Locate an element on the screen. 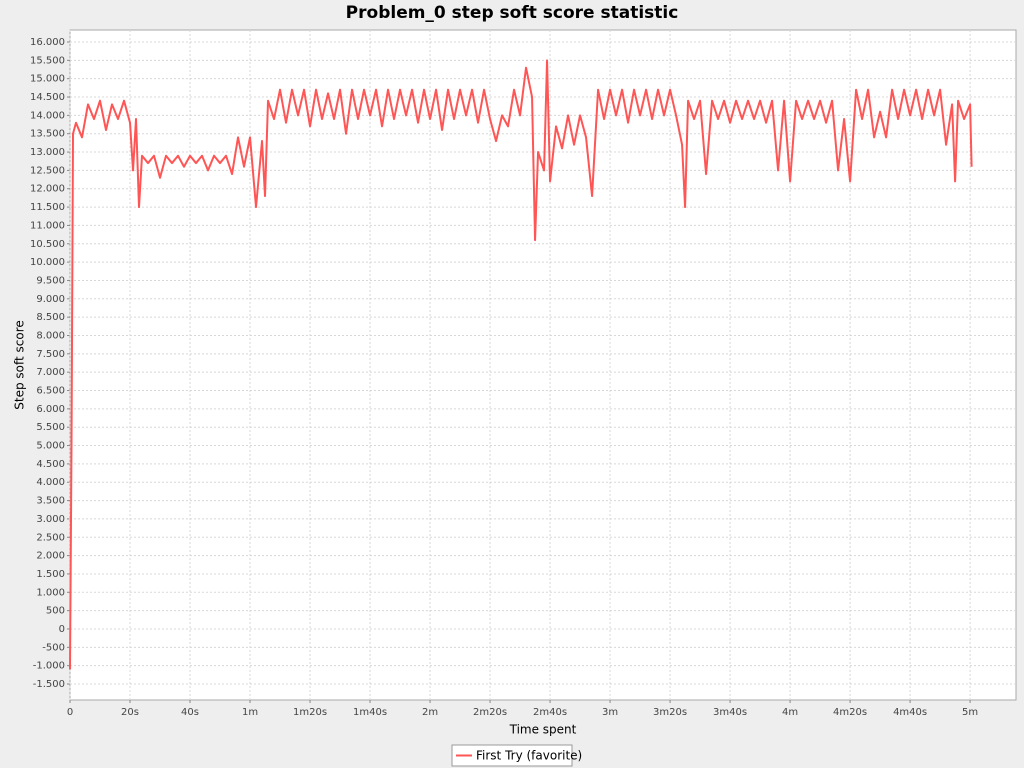 The width and height of the screenshot is (1024, 768). y-tick-label: 6.500 is located at coordinates (50, 391).